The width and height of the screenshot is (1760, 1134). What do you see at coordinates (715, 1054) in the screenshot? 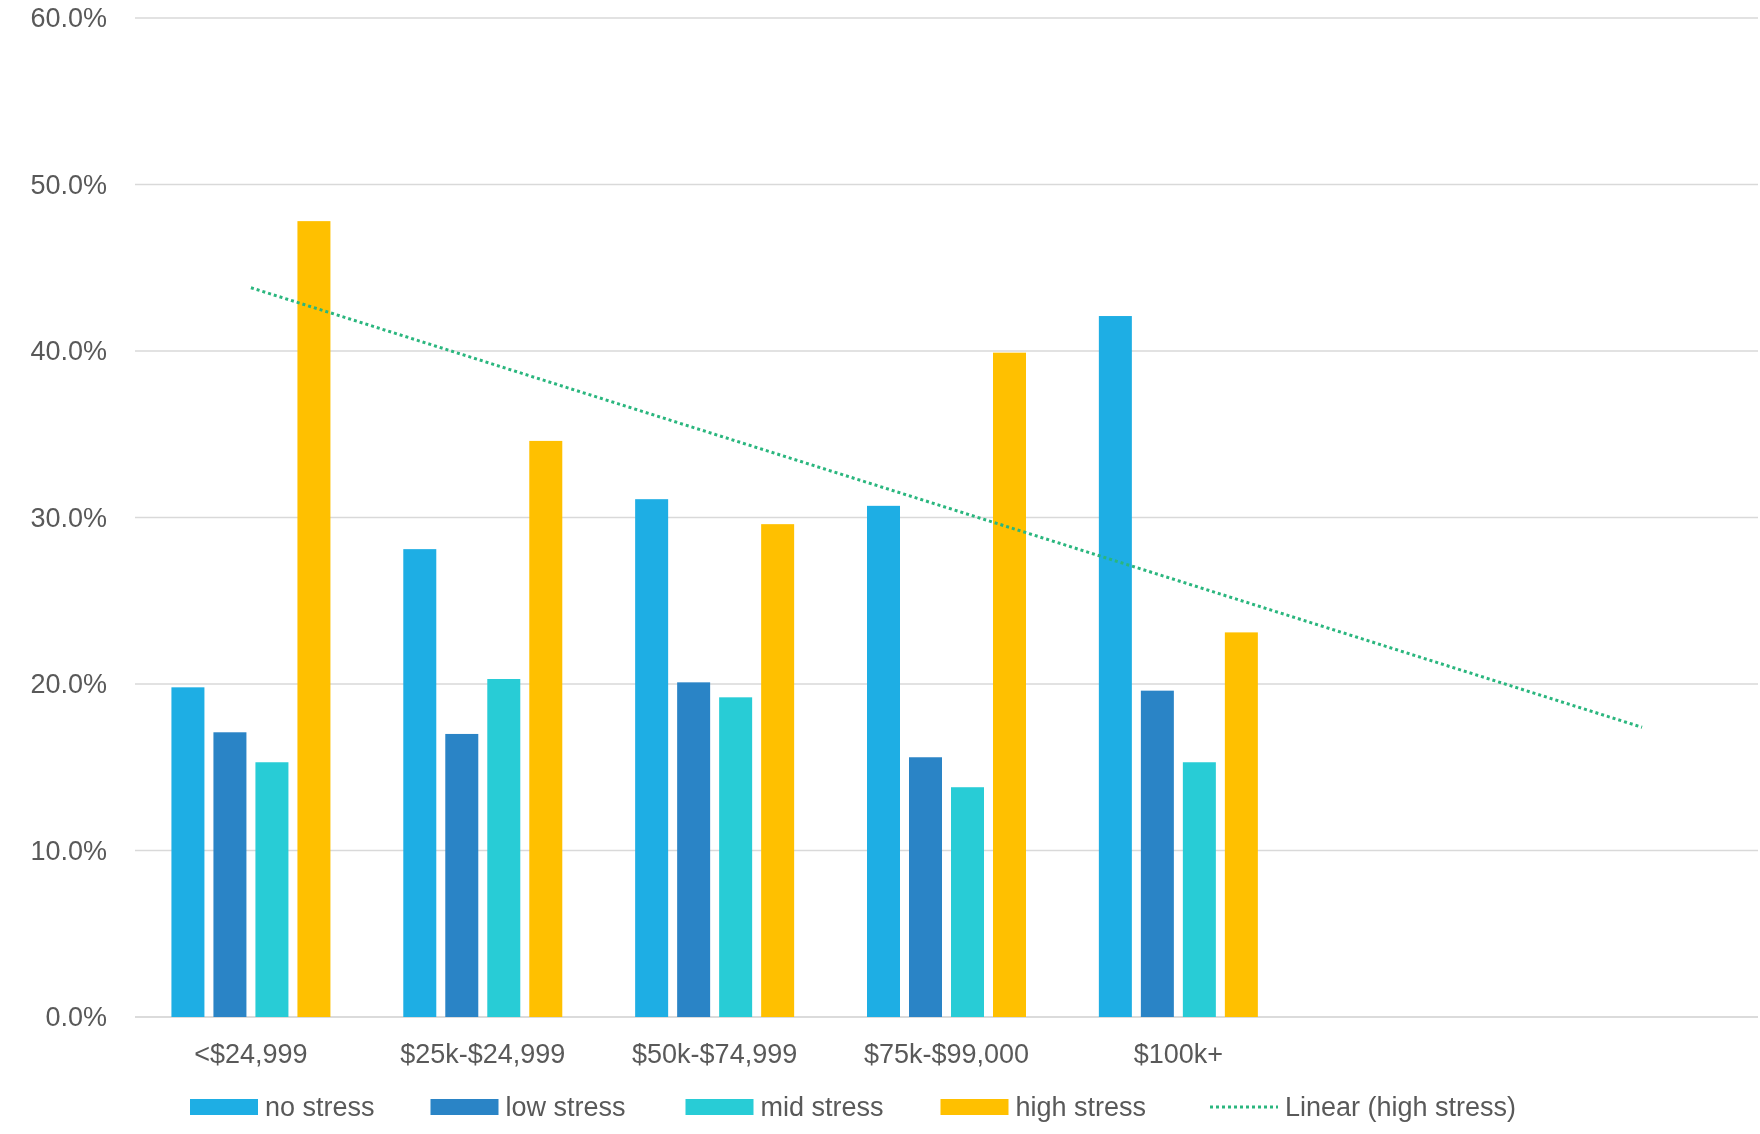
I see `x-tick-label: $50k-$74,999` at bounding box center [715, 1054].